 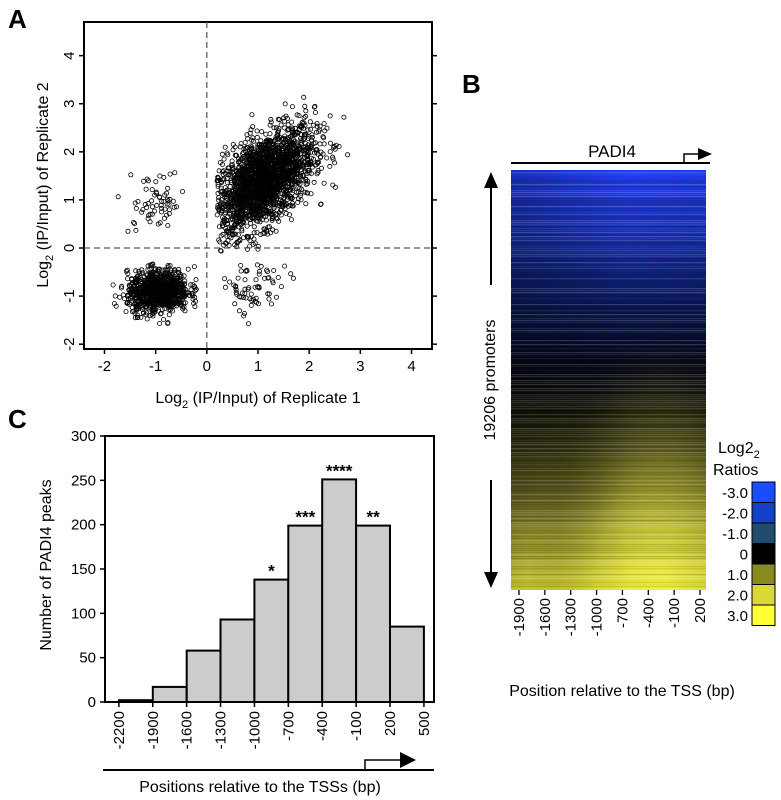 I want to click on histogram-y-tick-label: 0, so click(x=92, y=702).